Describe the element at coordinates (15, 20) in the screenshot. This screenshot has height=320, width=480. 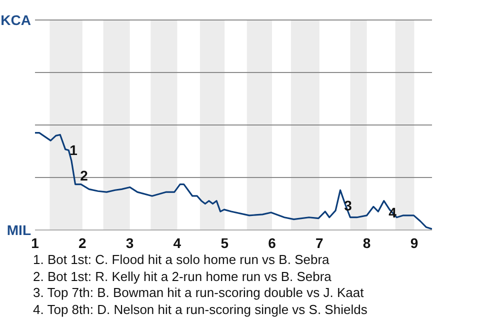
I see `text: KCA` at that location.